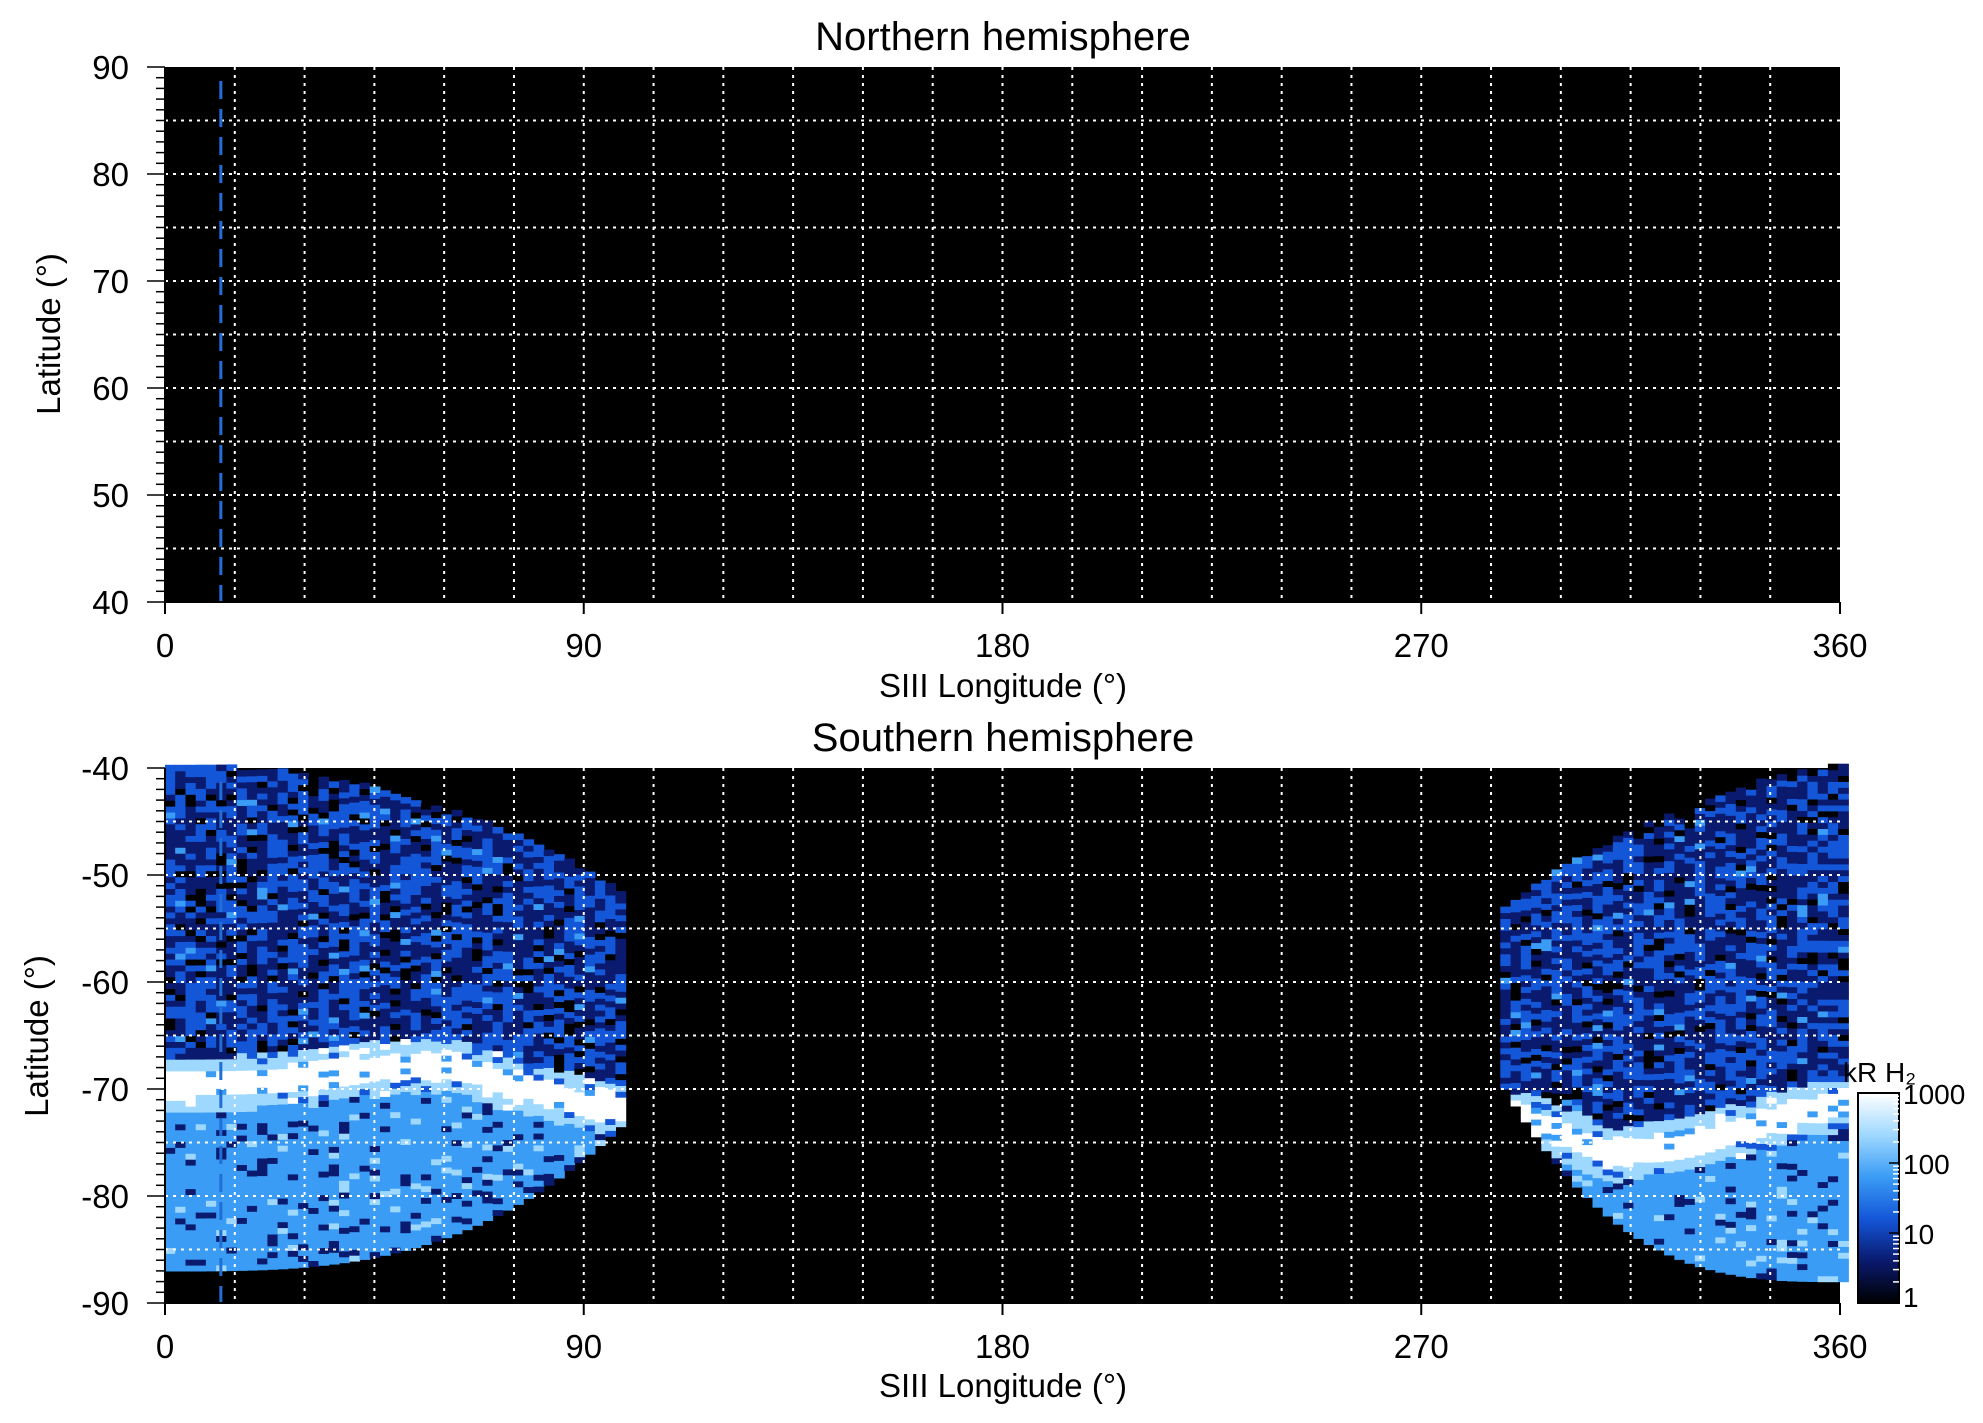 This screenshot has width=1983, height=1423. What do you see at coordinates (110, 388) in the screenshot?
I see `y-tick-label: 60` at bounding box center [110, 388].